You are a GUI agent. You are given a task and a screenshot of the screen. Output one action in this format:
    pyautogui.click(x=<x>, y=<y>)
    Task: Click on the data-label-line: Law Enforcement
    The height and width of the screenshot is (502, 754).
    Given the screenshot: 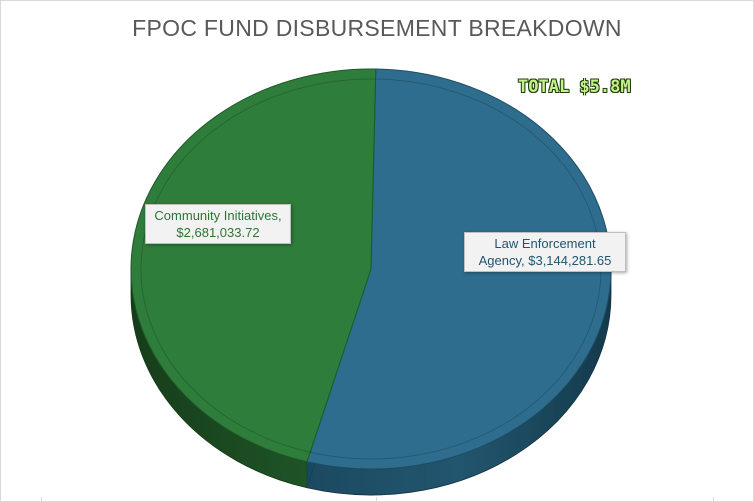 What is the action you would take?
    pyautogui.click(x=545, y=243)
    